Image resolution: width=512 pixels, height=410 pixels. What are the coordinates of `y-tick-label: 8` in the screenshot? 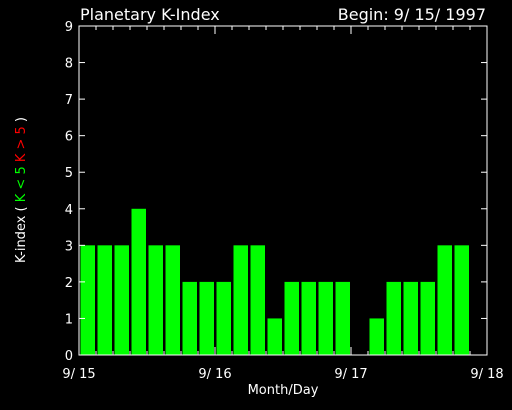 It's located at (69, 64).